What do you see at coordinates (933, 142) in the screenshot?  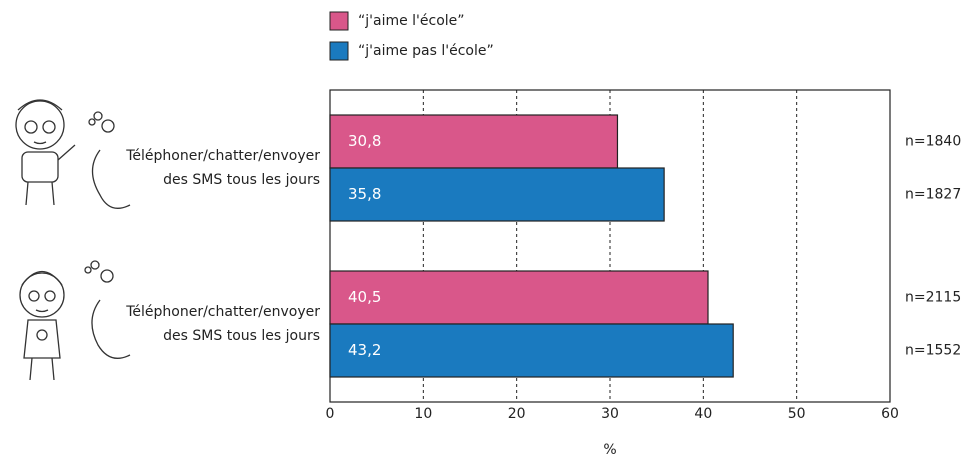 I see `n-label: n=1840` at bounding box center [933, 142].